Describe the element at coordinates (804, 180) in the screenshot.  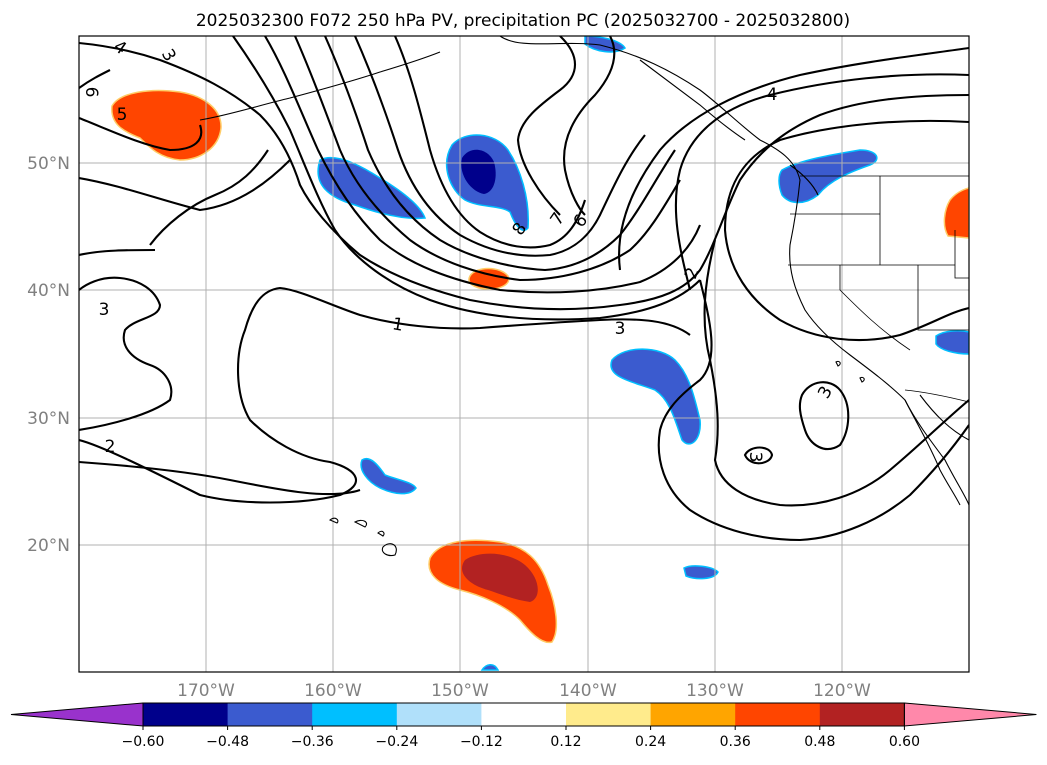
I see `vancouver-island` at that location.